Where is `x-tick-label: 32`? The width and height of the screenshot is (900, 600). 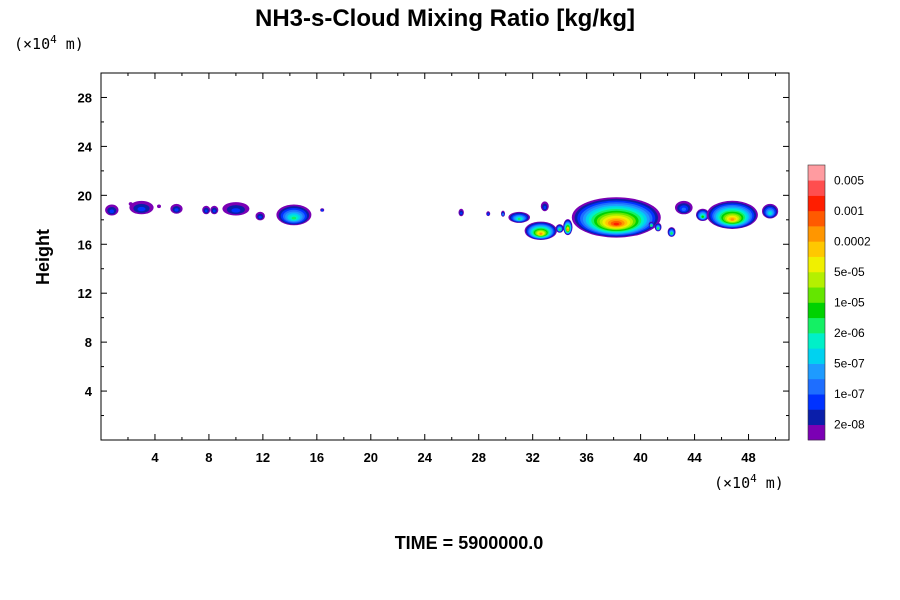
x-tick-label: 32 is located at coordinates (532, 457).